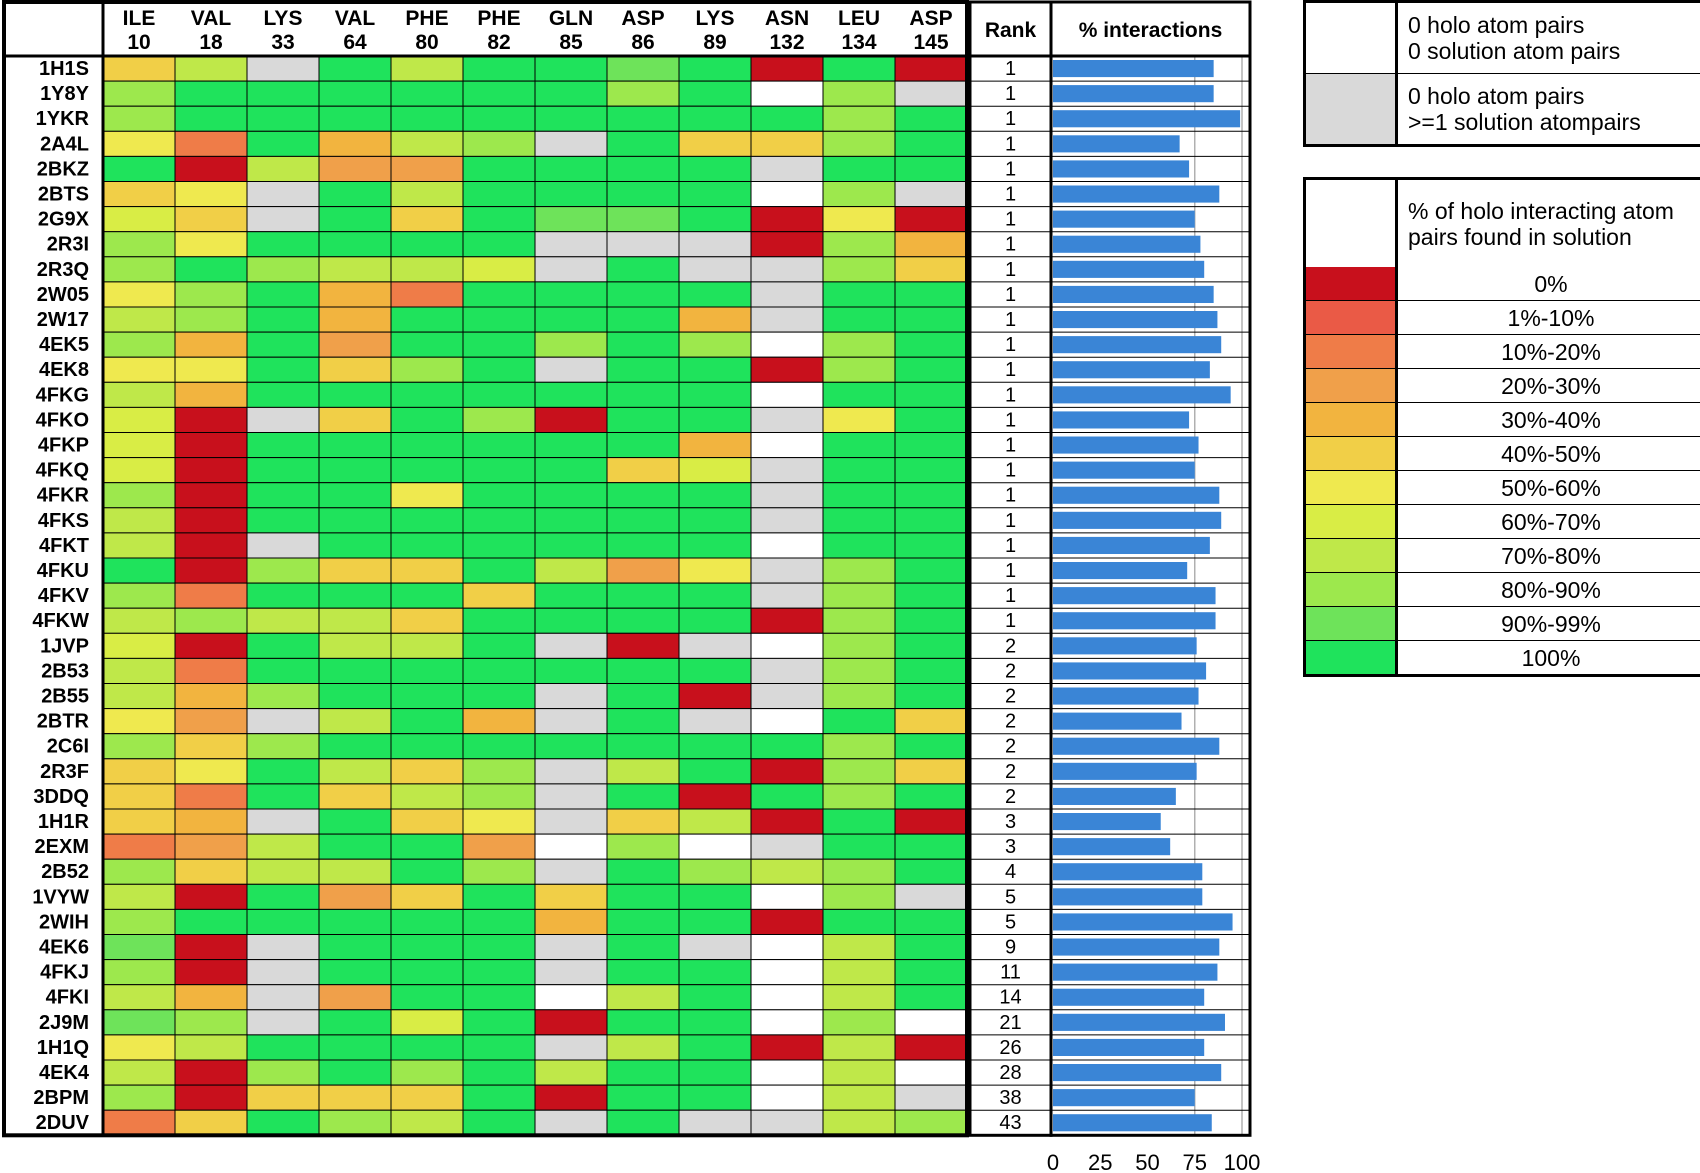 The image size is (1700, 1173). What do you see at coordinates (1100, 1161) in the screenshot?
I see `bar-axis-tick-label: 25` at bounding box center [1100, 1161].